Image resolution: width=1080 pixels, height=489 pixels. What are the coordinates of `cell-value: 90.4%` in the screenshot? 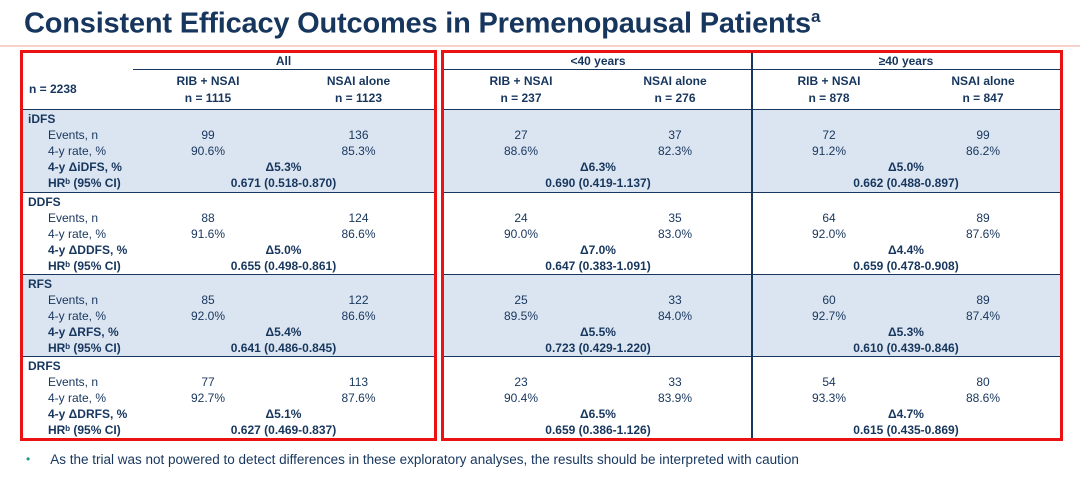 It's located at (521, 397).